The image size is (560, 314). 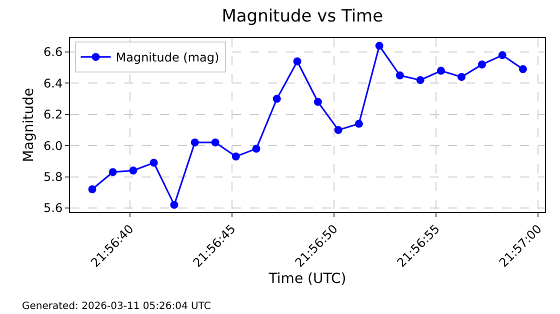 I want to click on y-axis-title: Magnitude, so click(x=29, y=125).